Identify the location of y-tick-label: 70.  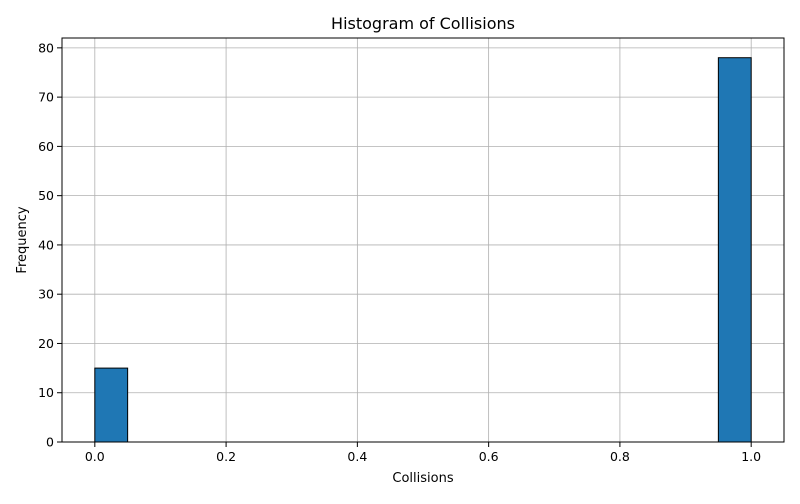
(46, 97).